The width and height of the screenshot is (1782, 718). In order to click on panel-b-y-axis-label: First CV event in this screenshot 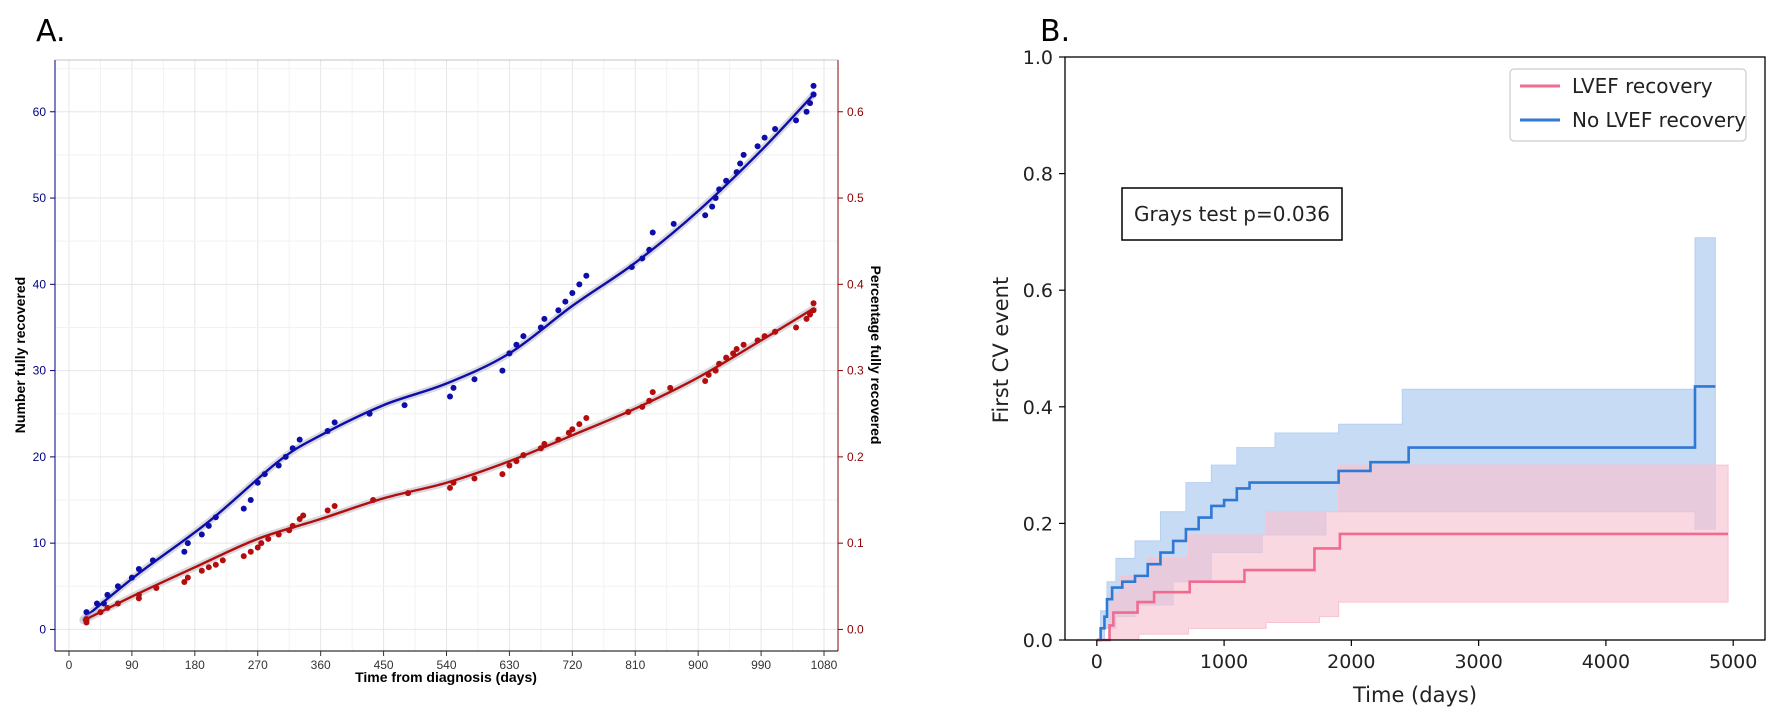, I will do `click(1001, 350)`.